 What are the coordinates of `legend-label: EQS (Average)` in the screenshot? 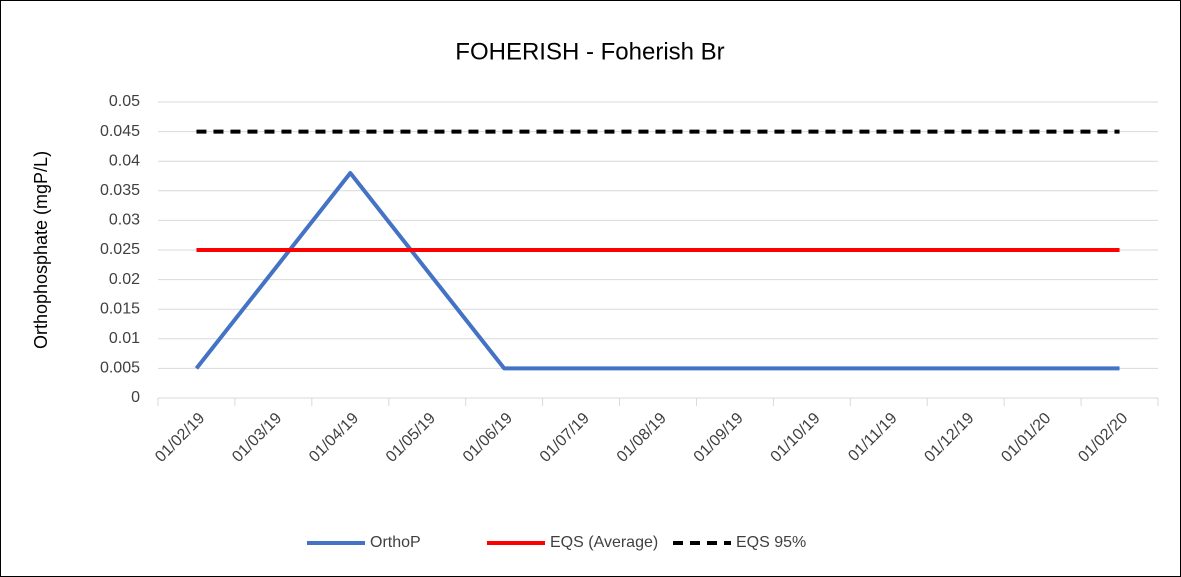 It's located at (604, 542).